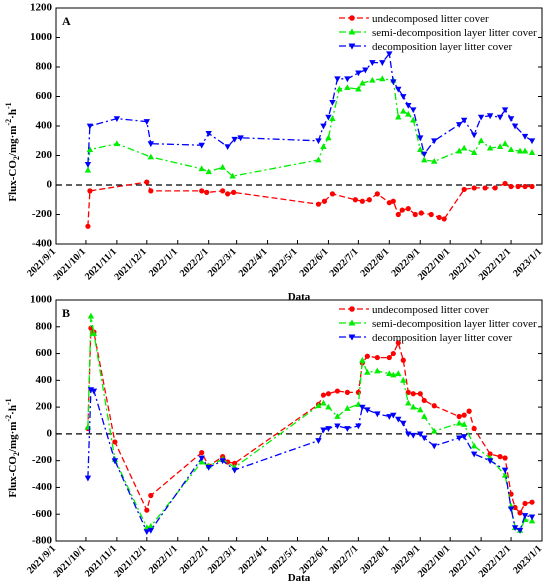 Image resolution: width=550 pixels, height=587 pixels. Describe the element at coordinates (454, 33) in the screenshot. I see `legend-label: semi-decomposition layer litter cover` at that location.